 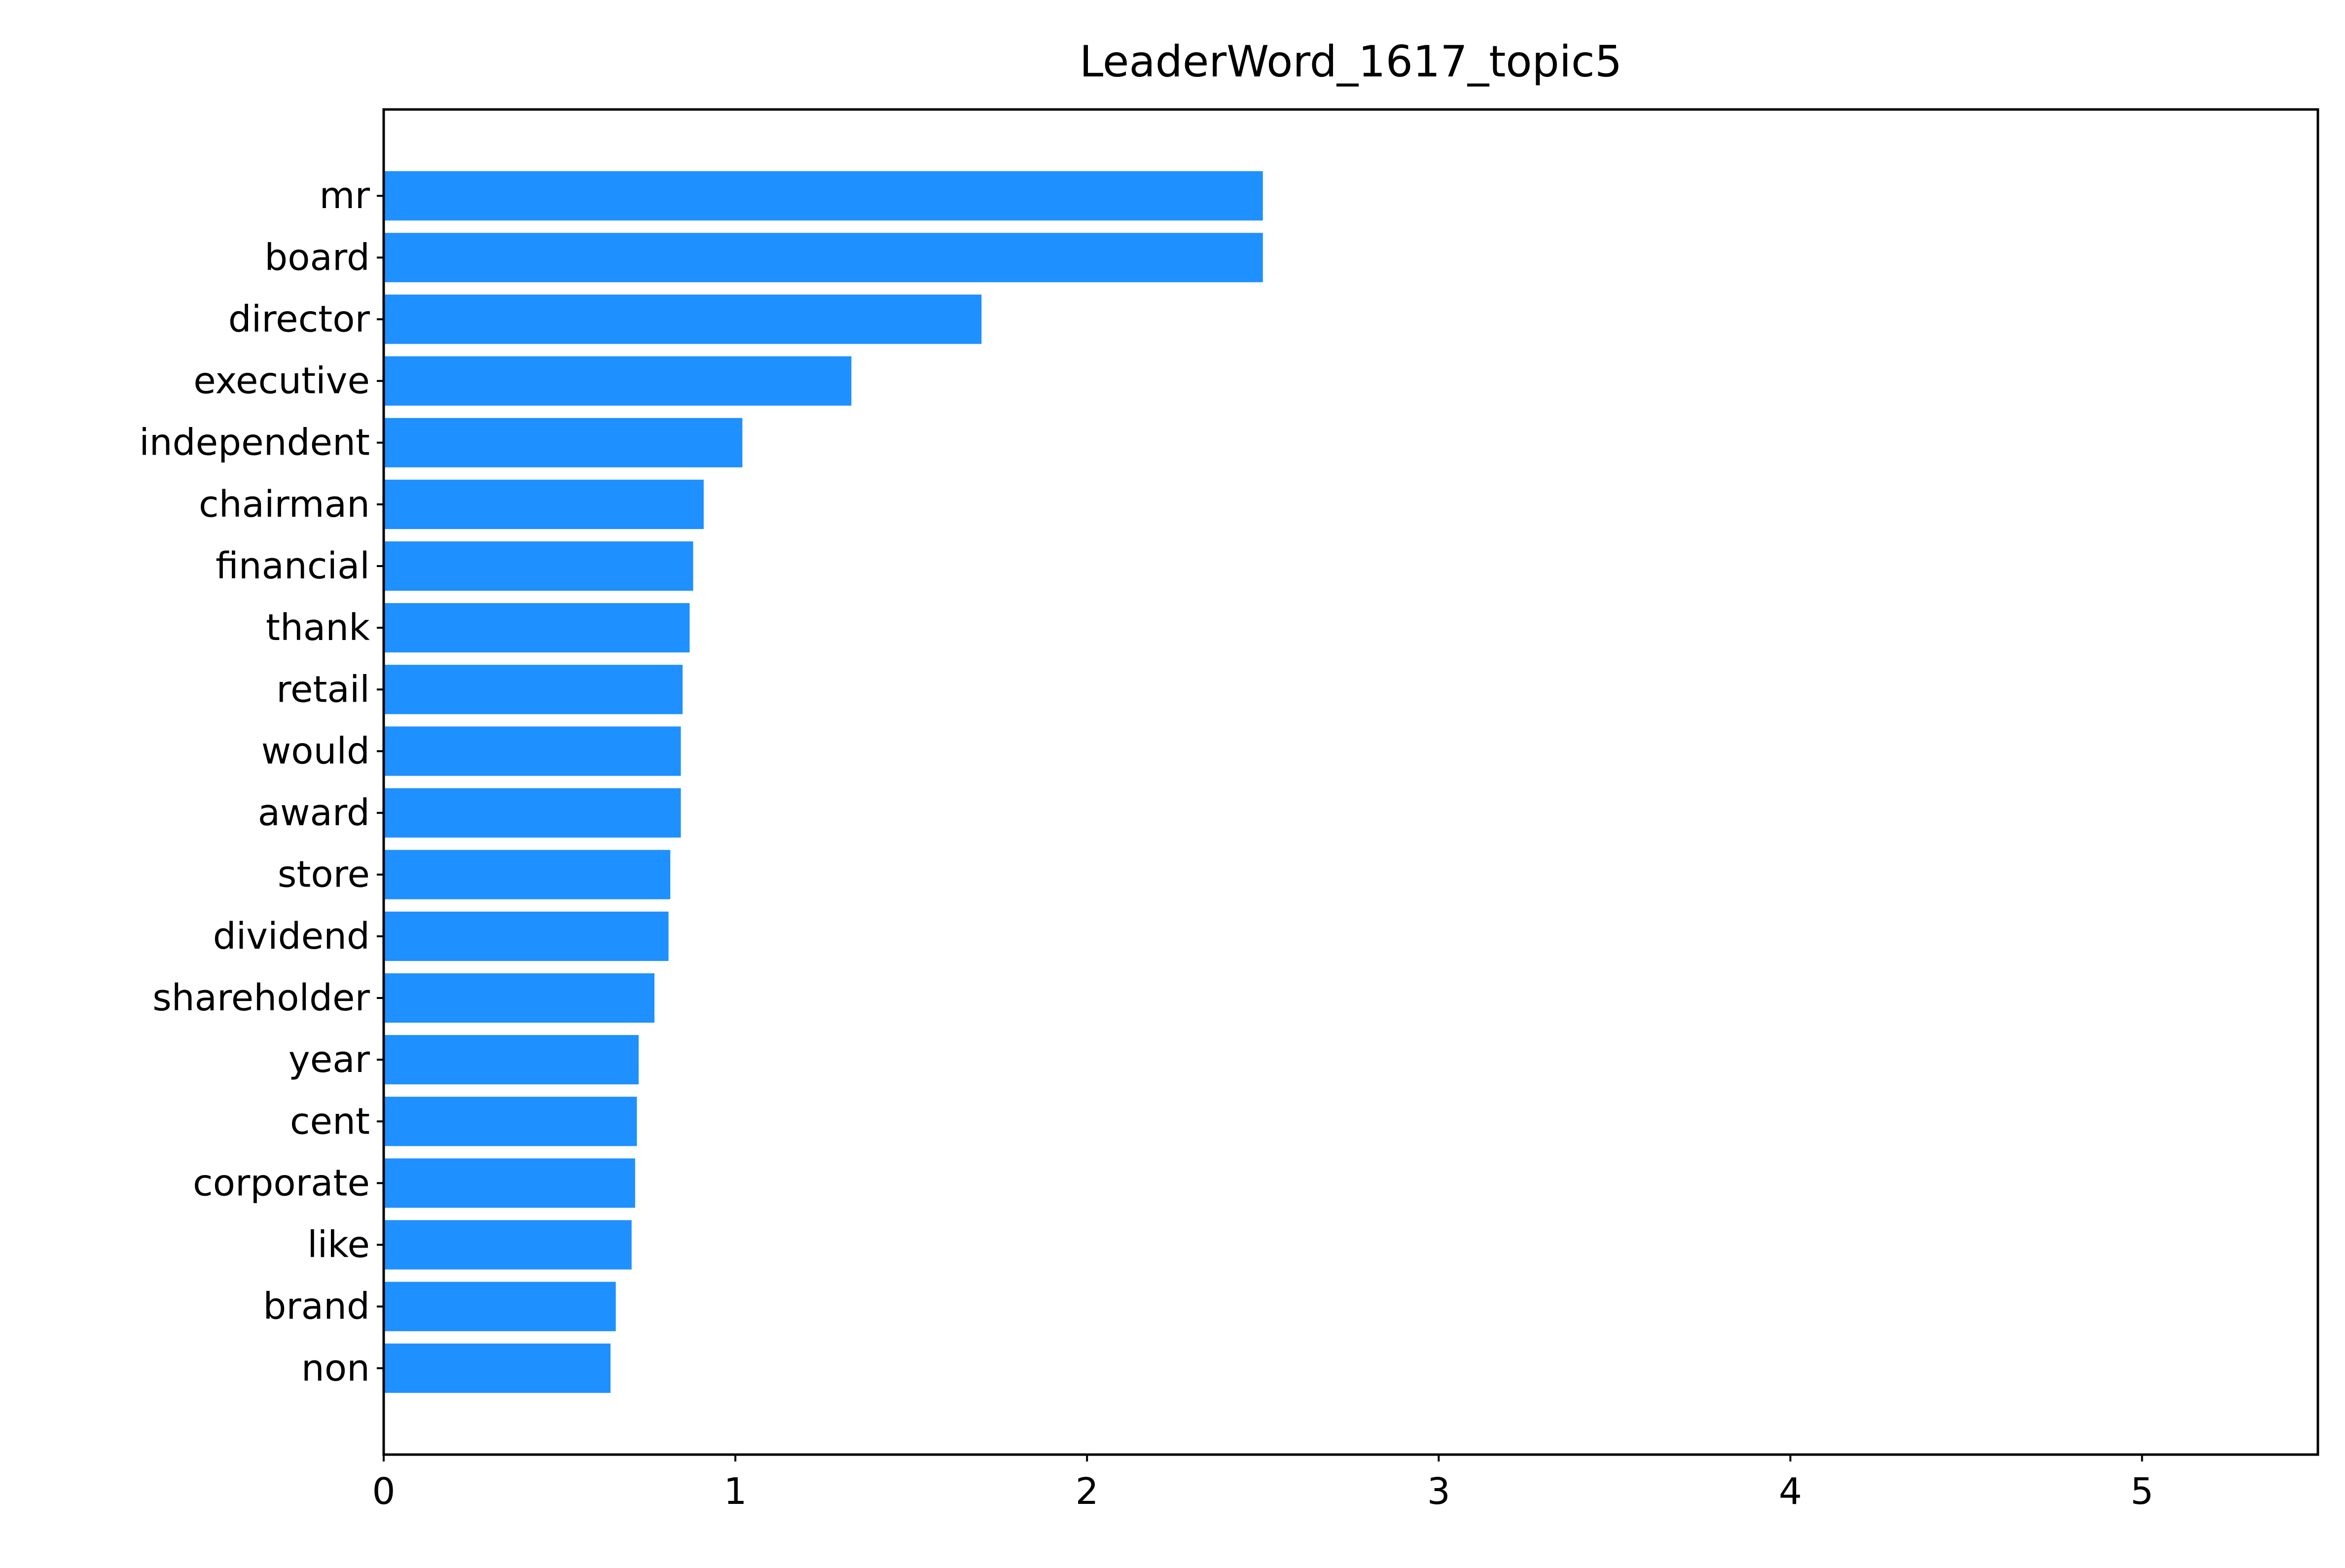 What do you see at coordinates (383, 1491) in the screenshot?
I see `x-tick-label: 0` at bounding box center [383, 1491].